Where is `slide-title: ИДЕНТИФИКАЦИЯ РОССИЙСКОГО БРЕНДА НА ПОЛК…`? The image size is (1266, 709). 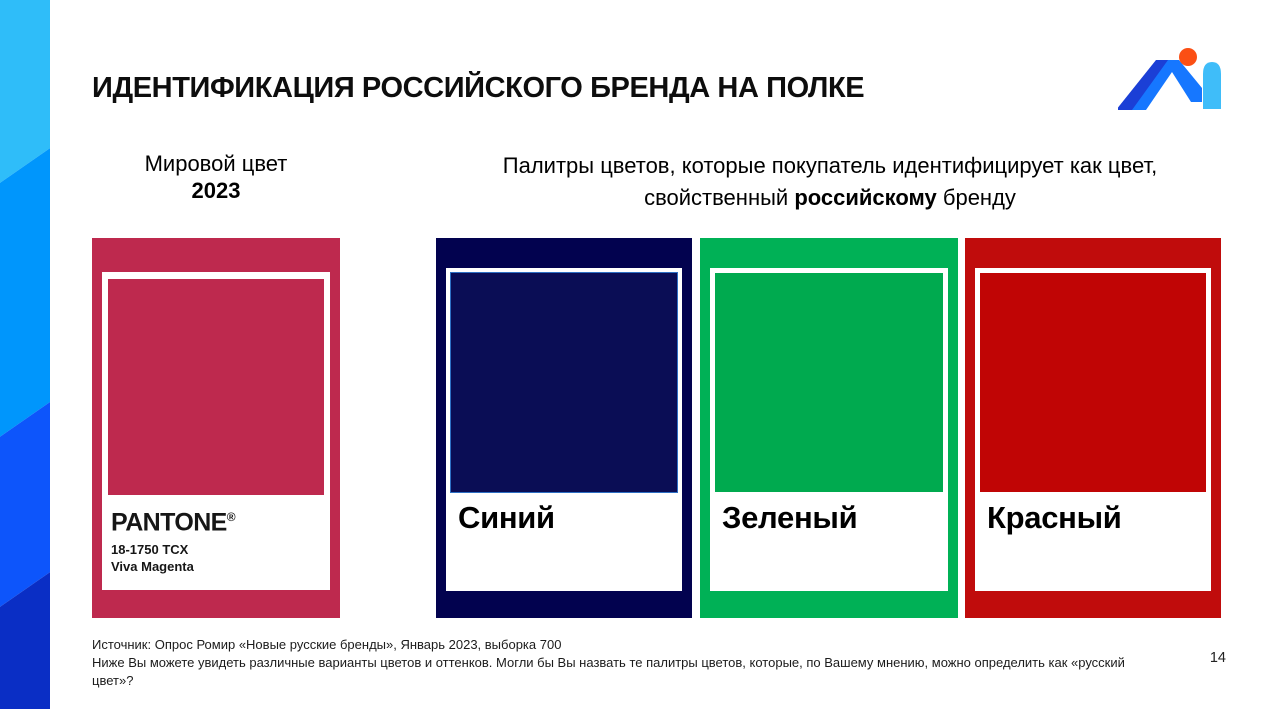 slide-title: ИДЕНТИФИКАЦИЯ РОССИЙСКОГО БРЕНДА НА ПОЛК… is located at coordinates (478, 88).